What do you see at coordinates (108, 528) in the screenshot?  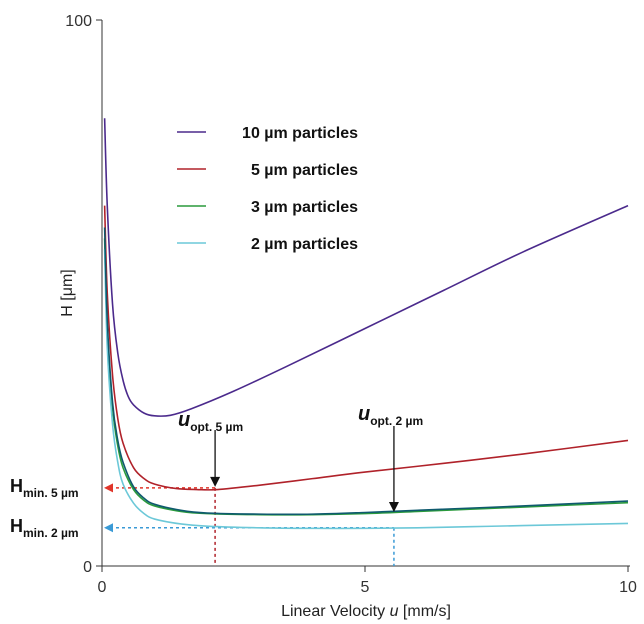 I see `hmin2-arrowhead` at bounding box center [108, 528].